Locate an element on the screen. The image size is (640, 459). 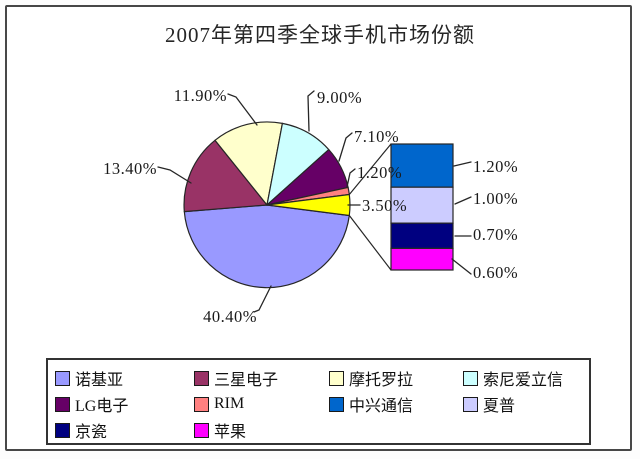
legend-label: LG电子 is located at coordinates (102, 406).